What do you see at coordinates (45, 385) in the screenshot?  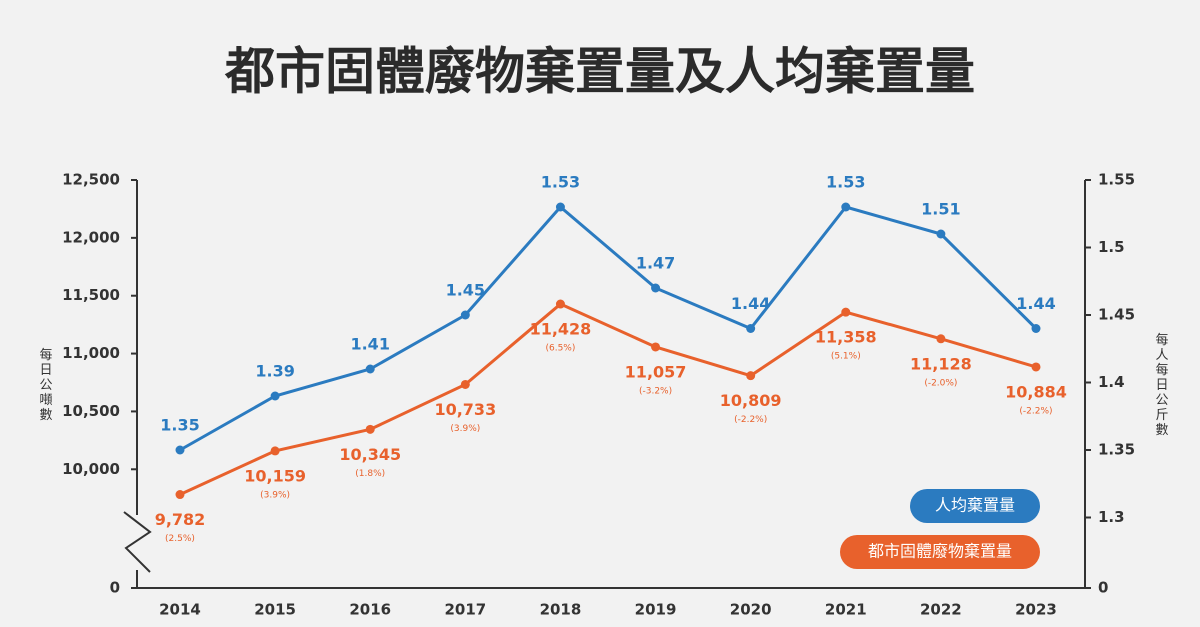 I see `y-axis-label: 每日公噸數` at bounding box center [45, 385].